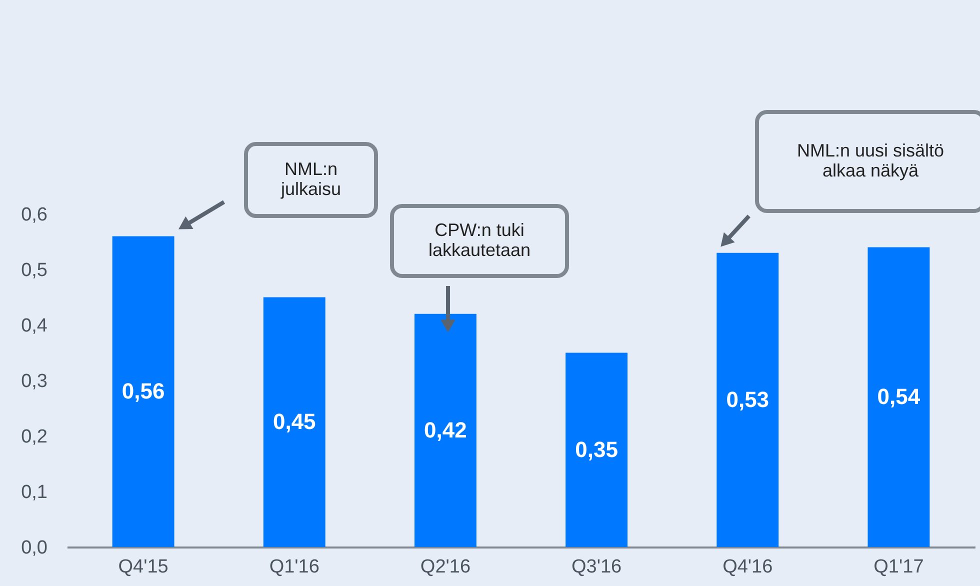 The width and height of the screenshot is (980, 586). What do you see at coordinates (479, 240) in the screenshot?
I see `annotation: CPW:n tuki lakkautetaan` at bounding box center [479, 240].